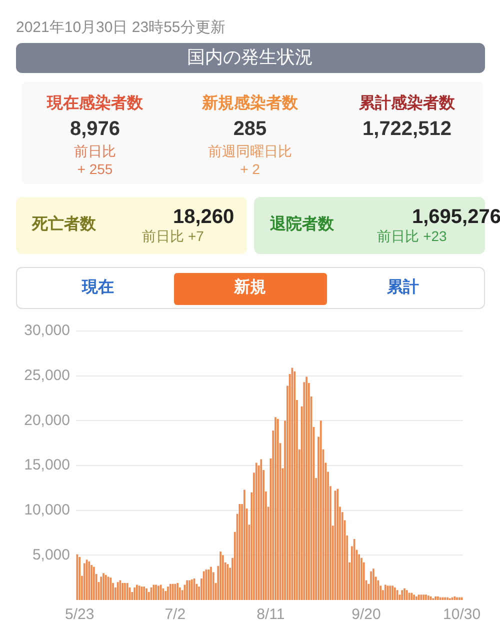 This screenshot has height=634, width=500. Describe the element at coordinates (175, 615) in the screenshot. I see `x-tick-label: 7/2` at that location.